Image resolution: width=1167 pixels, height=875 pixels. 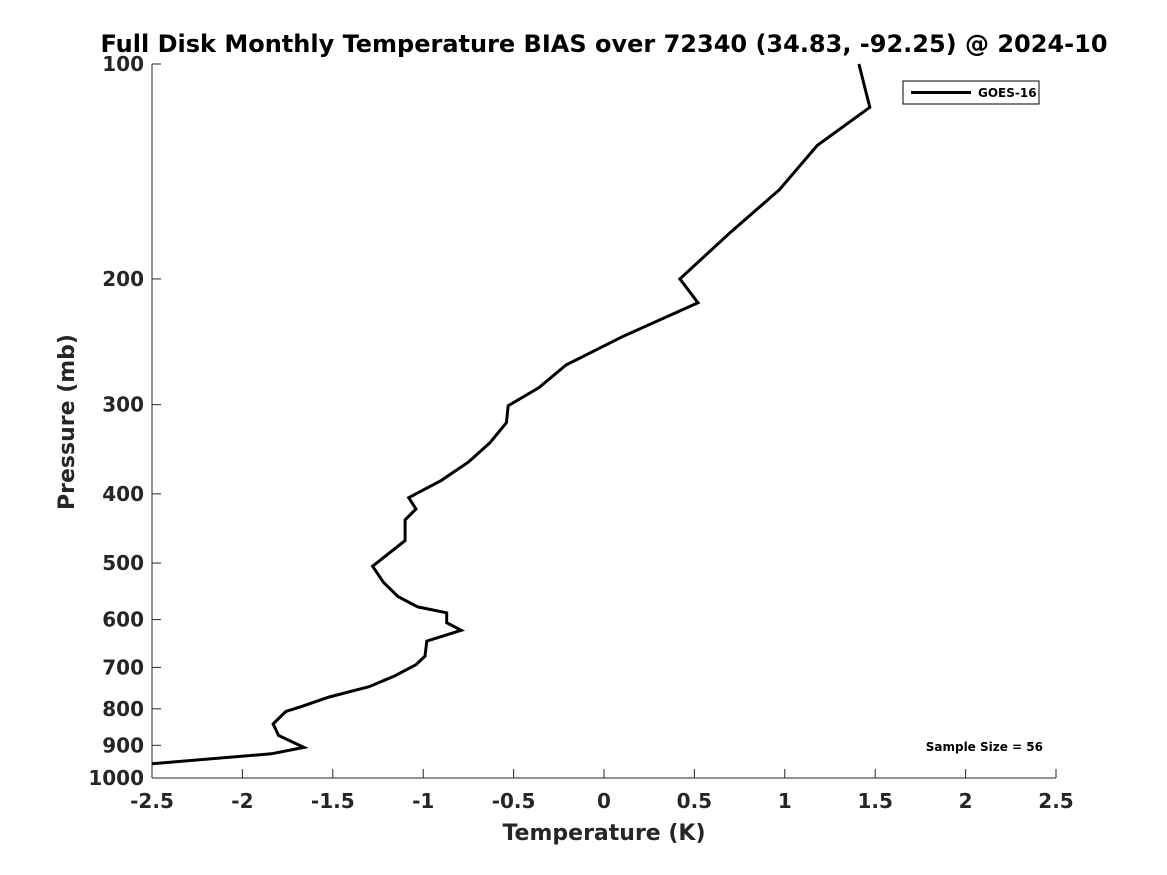 What do you see at coordinates (123, 745) in the screenshot?
I see `y-tick-label: 900` at bounding box center [123, 745].